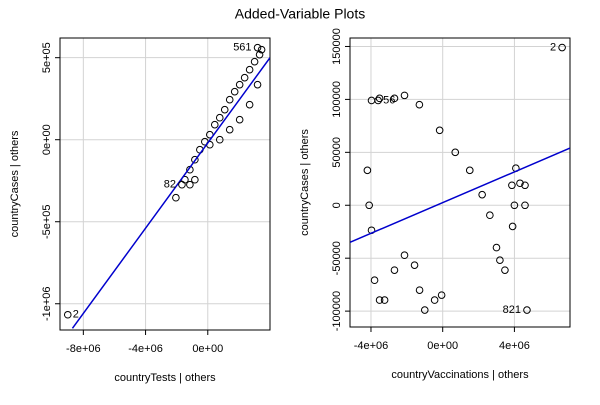 The image size is (600, 405). I want to click on y-tick-label: 100000, so click(337, 99).